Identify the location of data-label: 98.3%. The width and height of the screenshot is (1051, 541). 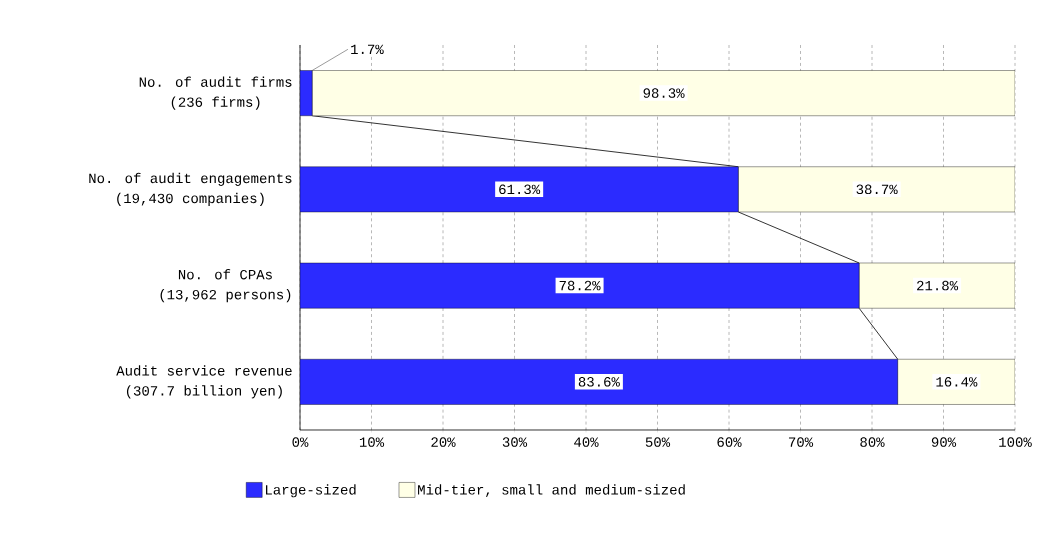
(664, 93).